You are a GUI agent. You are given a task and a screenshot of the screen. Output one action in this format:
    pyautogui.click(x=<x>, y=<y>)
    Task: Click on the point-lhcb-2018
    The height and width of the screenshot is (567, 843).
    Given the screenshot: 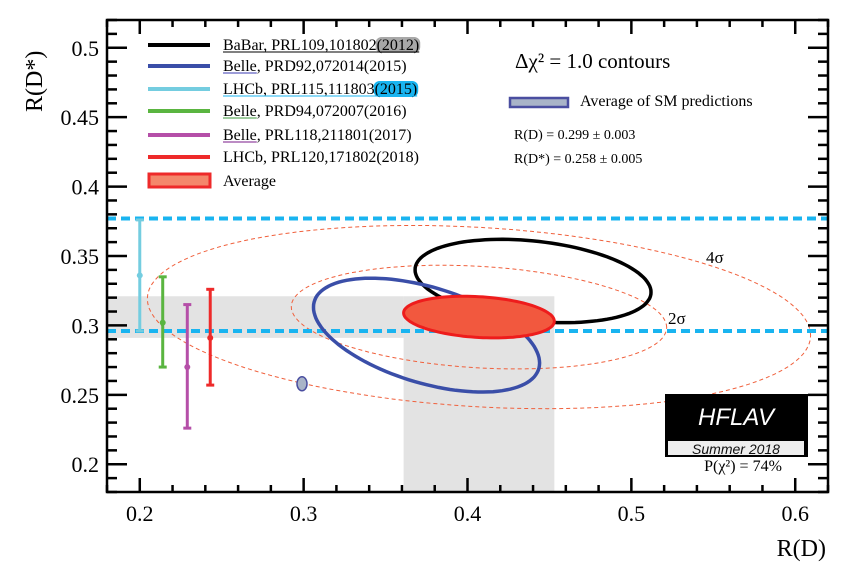 What is the action you would take?
    pyautogui.click(x=210, y=337)
    